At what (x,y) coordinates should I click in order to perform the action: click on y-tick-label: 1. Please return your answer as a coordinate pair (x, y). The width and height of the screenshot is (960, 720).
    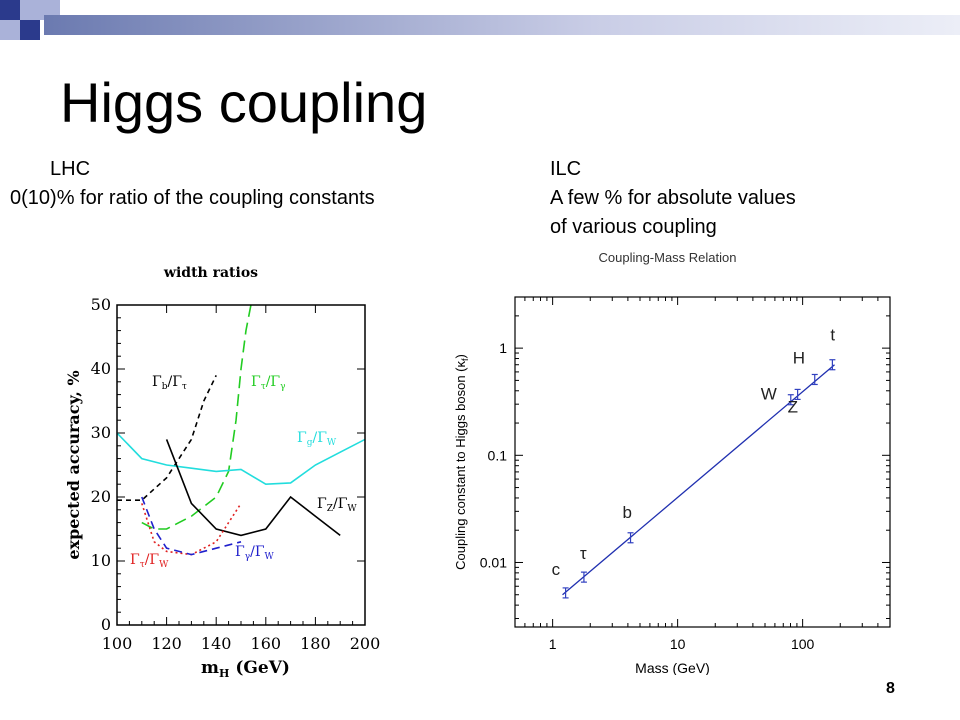
    Looking at the image, I should click on (503, 348).